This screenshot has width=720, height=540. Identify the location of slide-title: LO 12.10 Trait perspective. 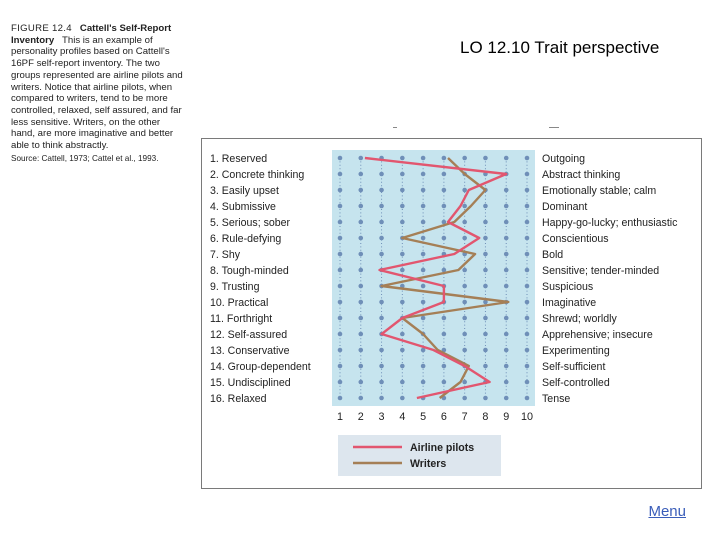
(560, 47).